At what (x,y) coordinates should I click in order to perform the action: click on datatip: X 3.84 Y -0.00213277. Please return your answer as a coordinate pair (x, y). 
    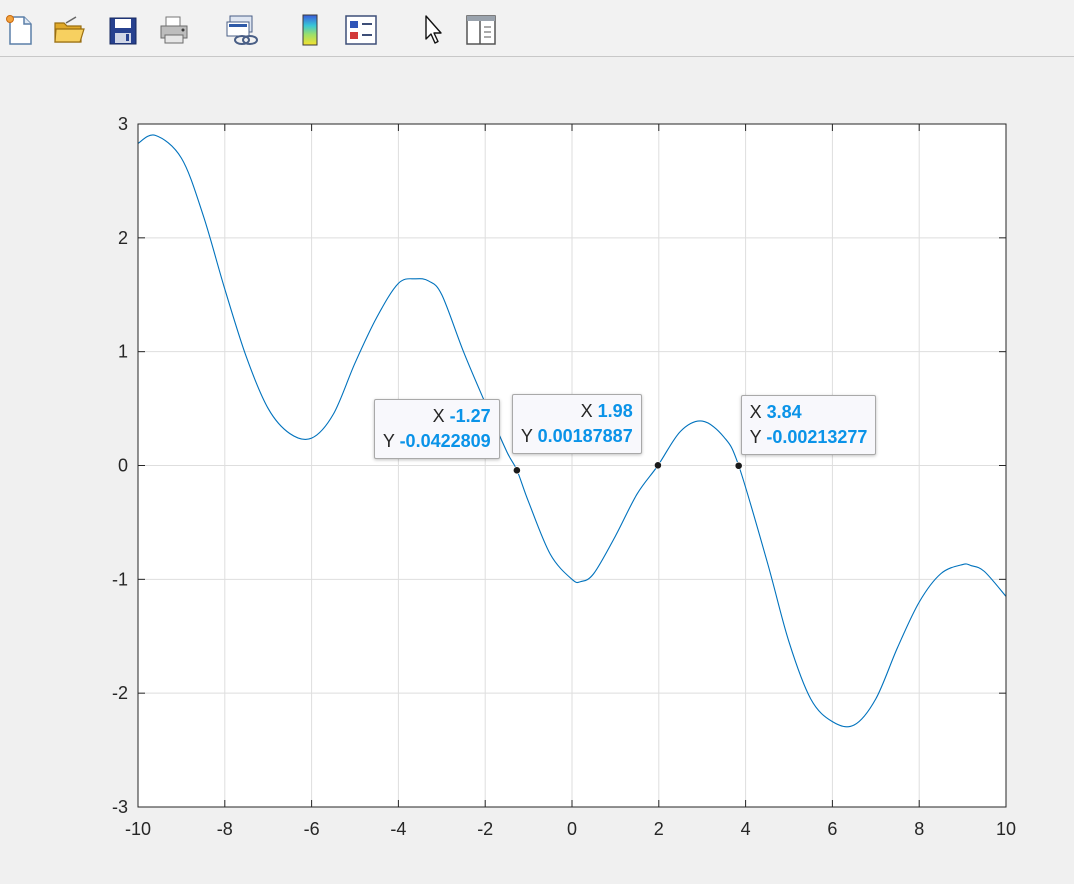
    Looking at the image, I should click on (808, 424).